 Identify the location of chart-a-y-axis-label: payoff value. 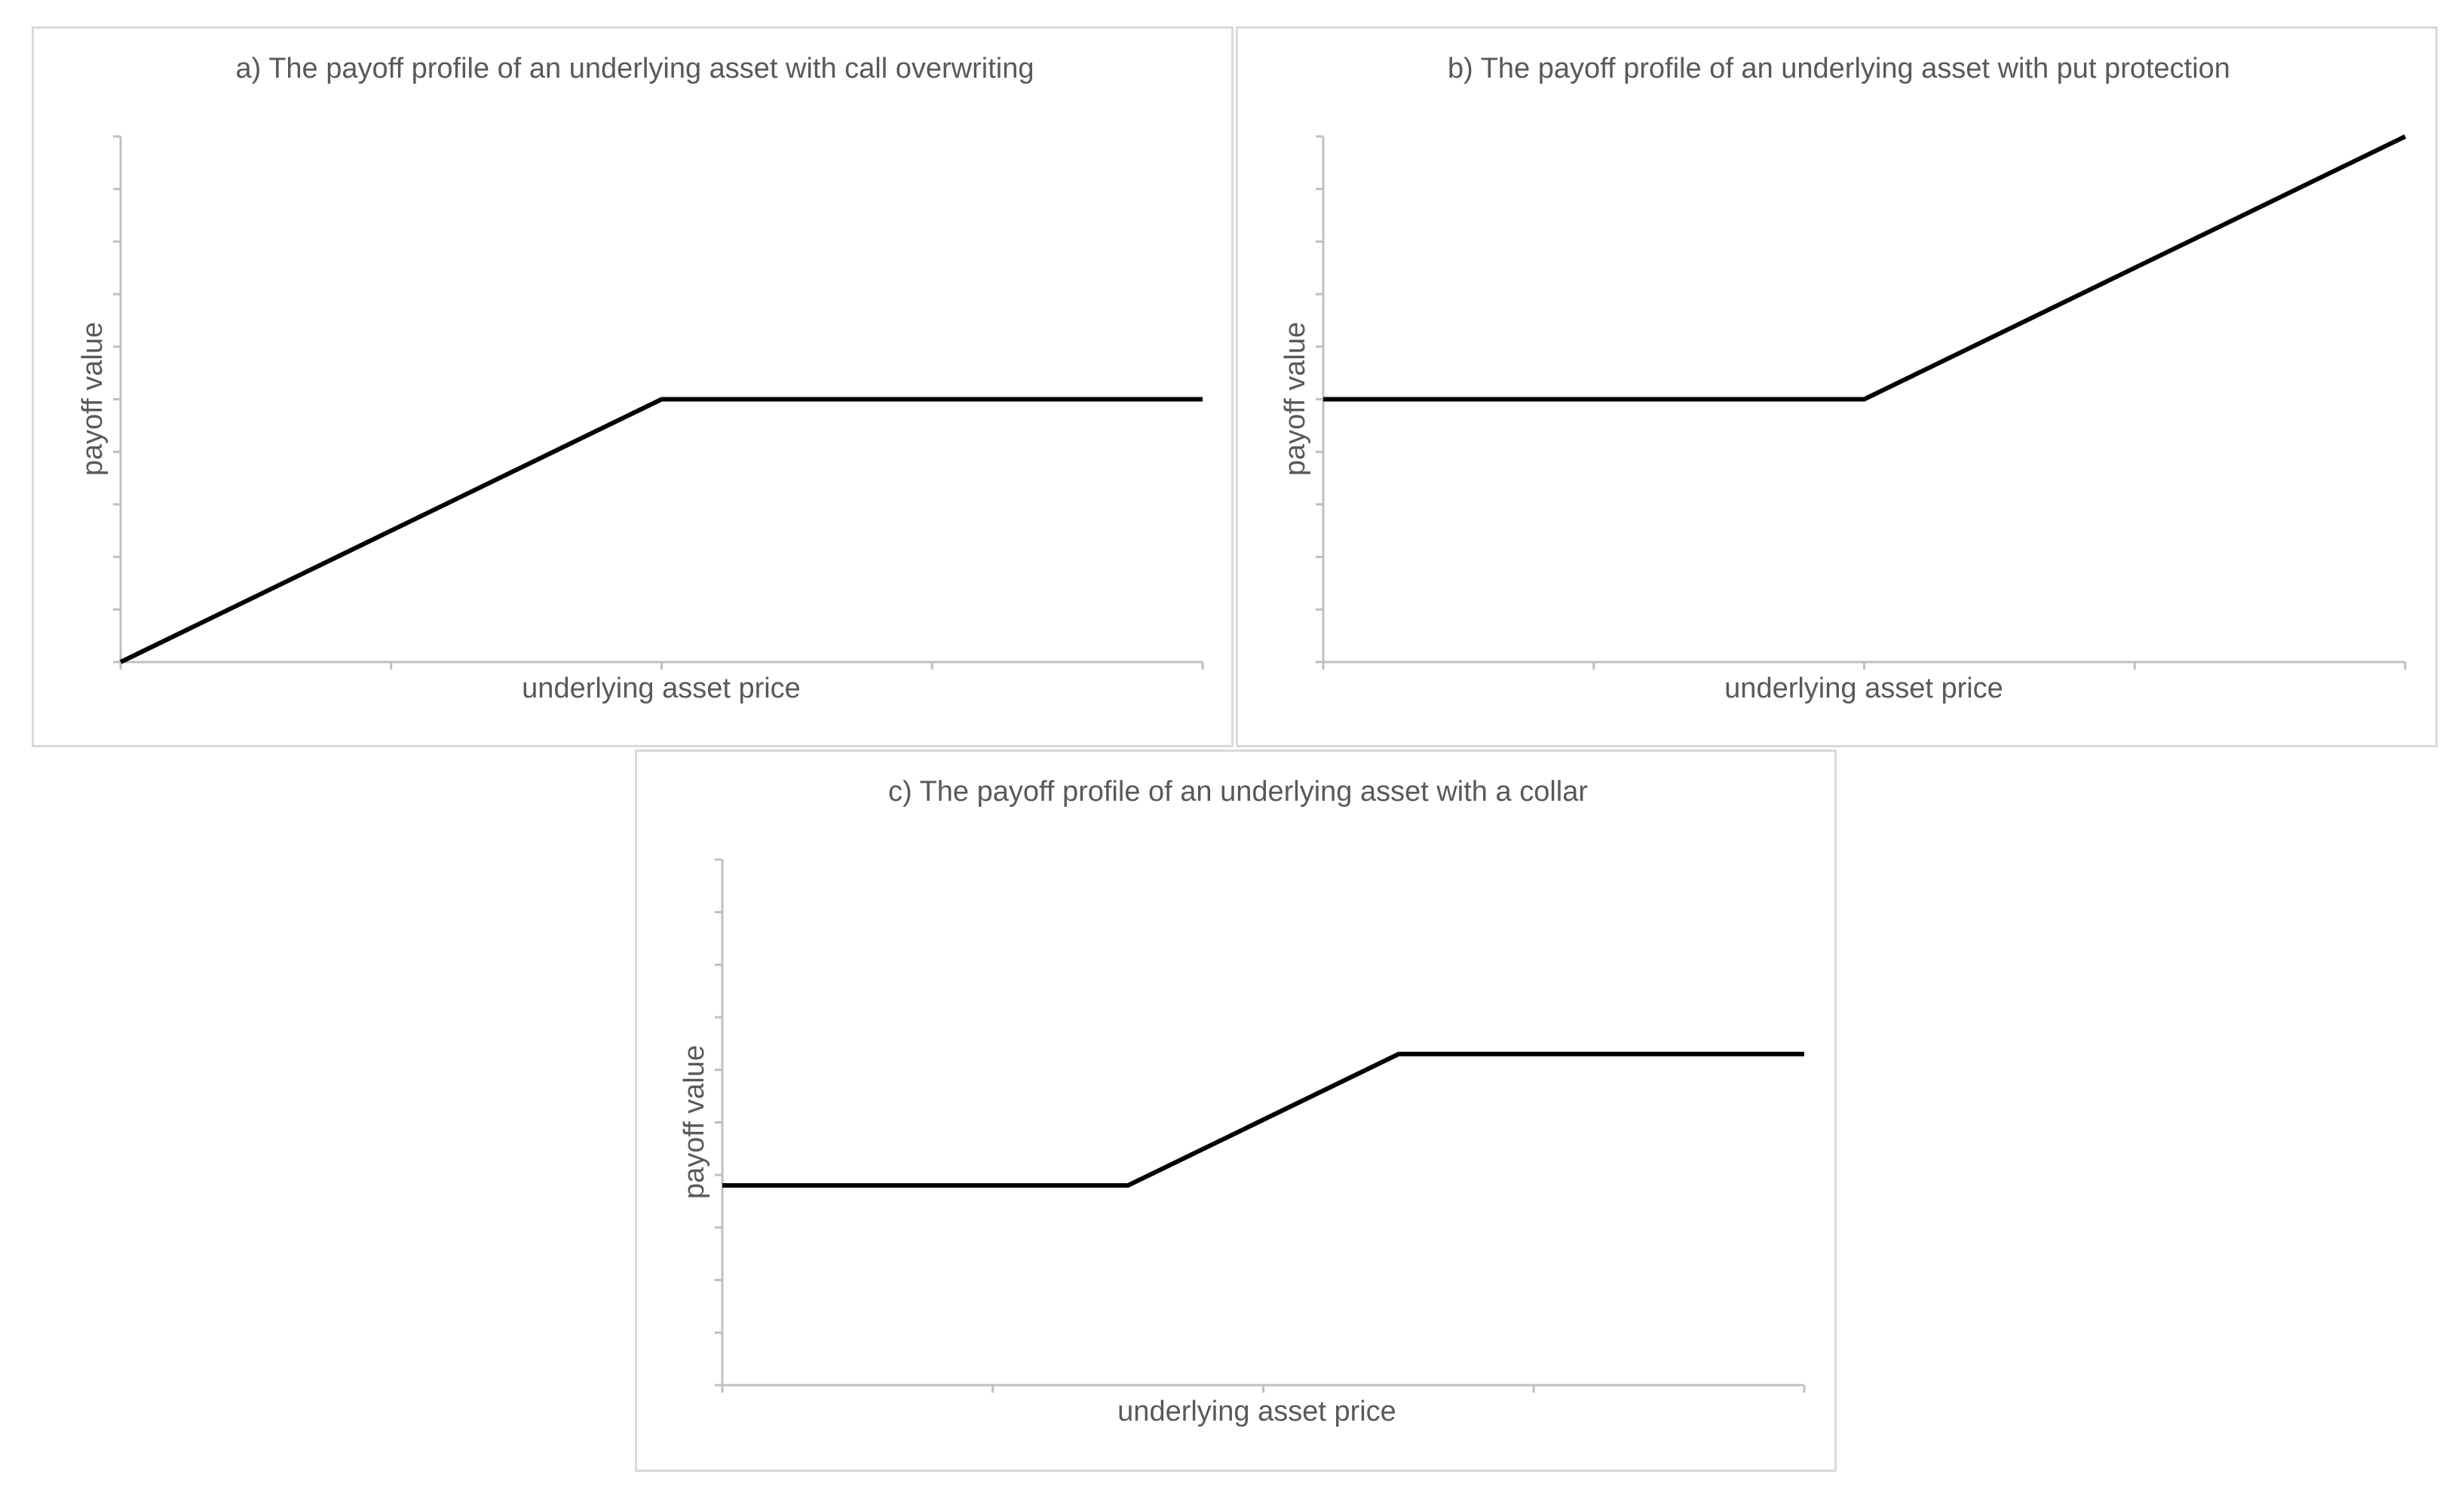
(93, 399).